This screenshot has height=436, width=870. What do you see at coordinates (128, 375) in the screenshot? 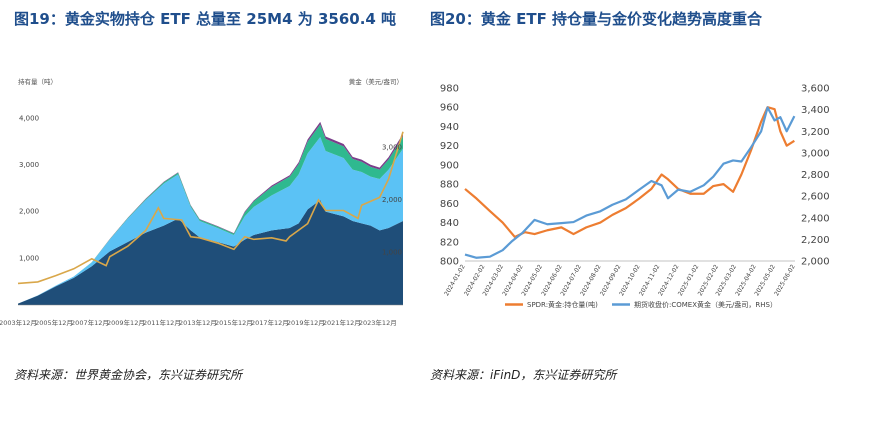
I see `figure1-source: 资料来源：世界黄金协会，东兴证券研究所` at bounding box center [128, 375].